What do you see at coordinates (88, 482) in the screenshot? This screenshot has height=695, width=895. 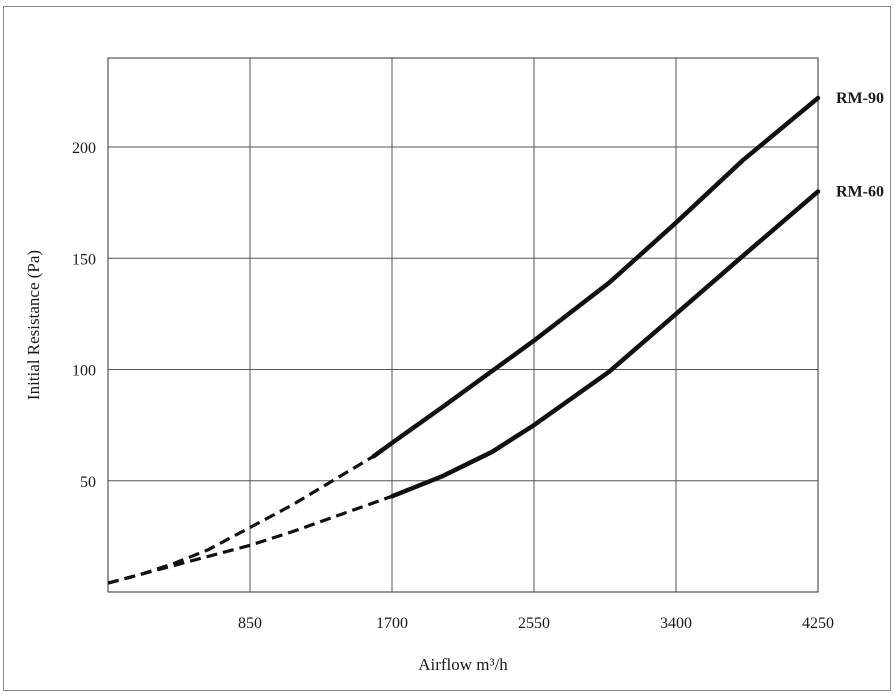 I see `y-tick-label: 50` at bounding box center [88, 482].